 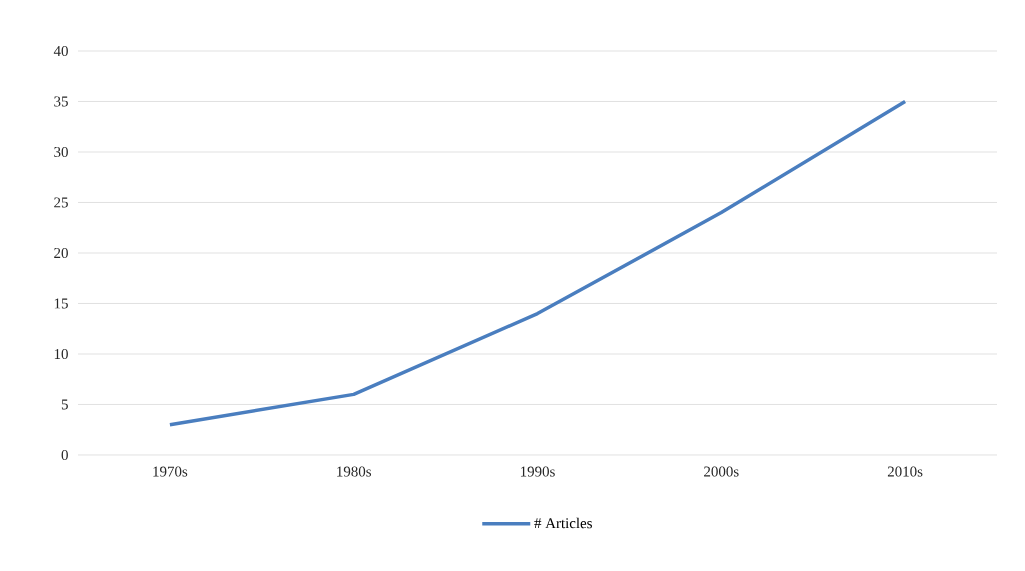 What do you see at coordinates (64, 455) in the screenshot?
I see `y-tick-label: 0` at bounding box center [64, 455].